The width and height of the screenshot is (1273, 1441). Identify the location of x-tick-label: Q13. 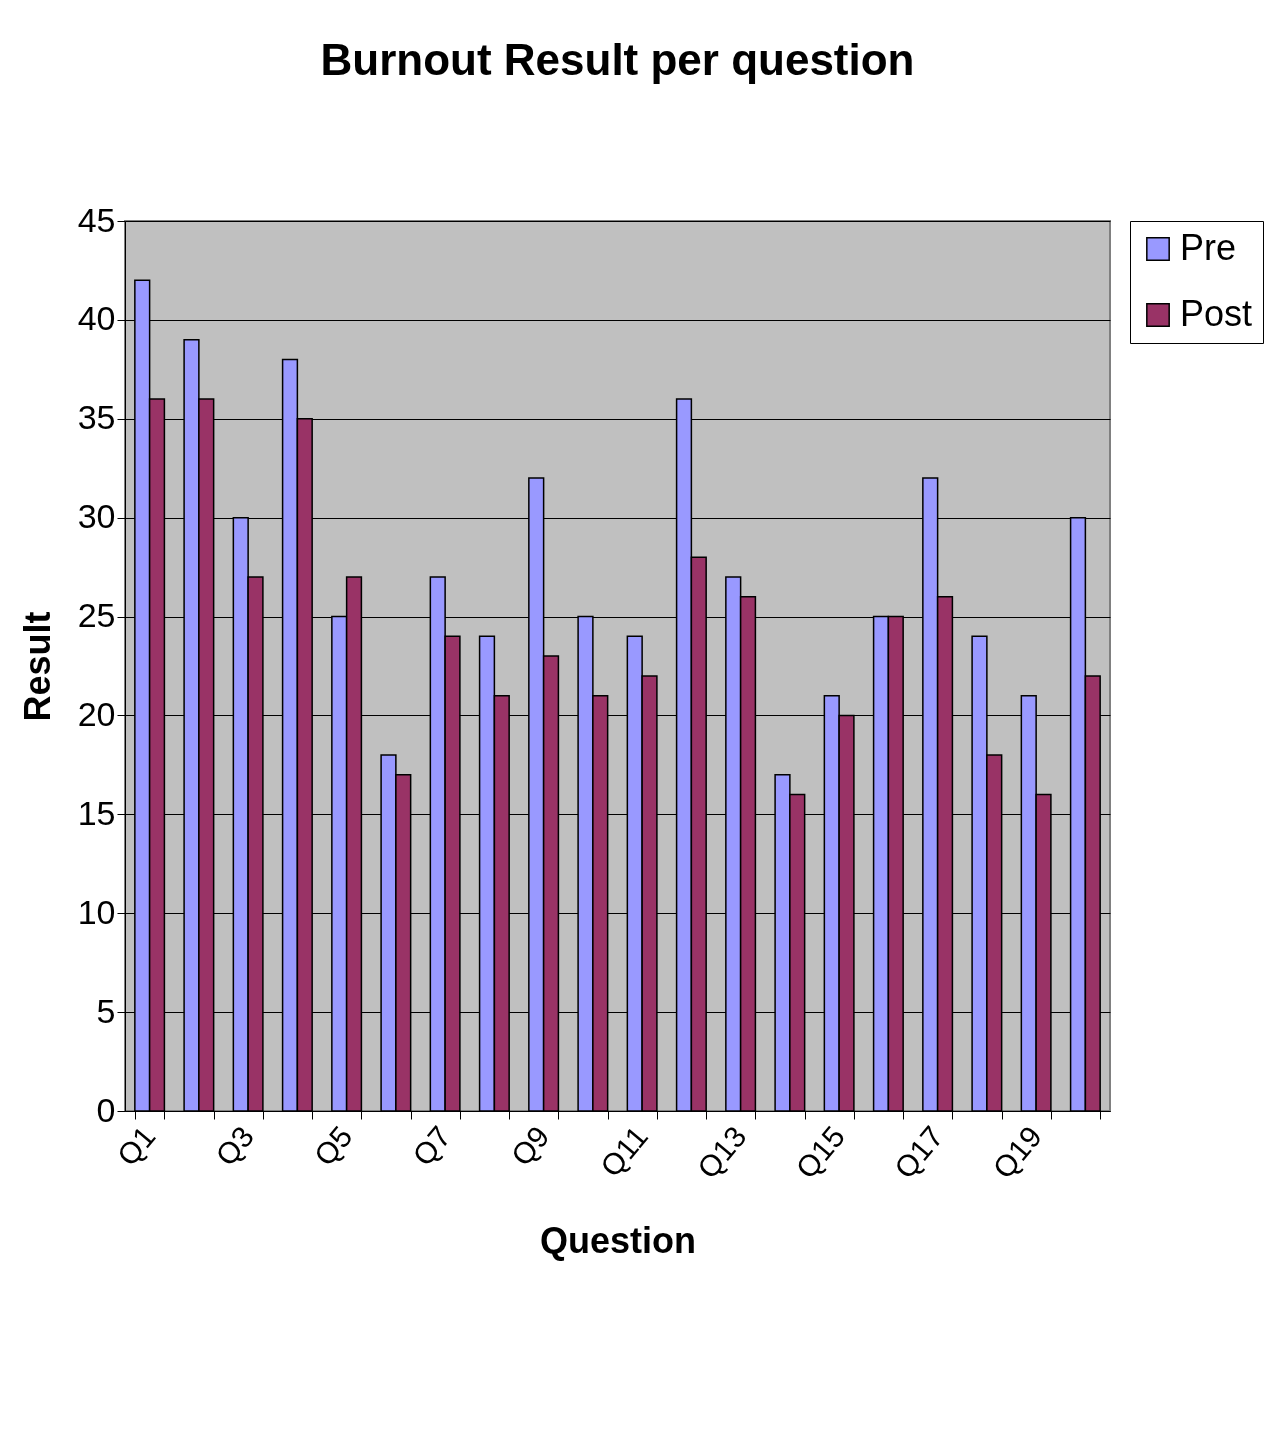
(721, 1152).